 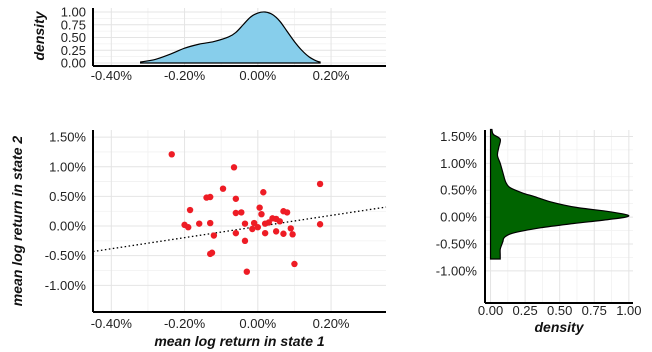 I want to click on scatter-y-tick-1: -0.50%, so click(x=66, y=255).